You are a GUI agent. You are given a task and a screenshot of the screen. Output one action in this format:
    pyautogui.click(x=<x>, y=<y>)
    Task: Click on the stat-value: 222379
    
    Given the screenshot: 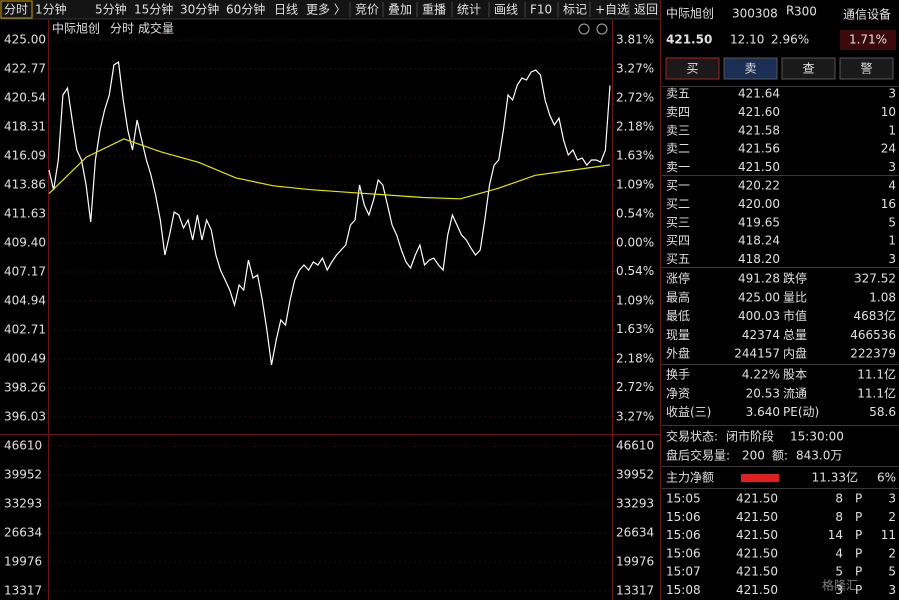 What is the action you would take?
    pyautogui.click(x=873, y=354)
    